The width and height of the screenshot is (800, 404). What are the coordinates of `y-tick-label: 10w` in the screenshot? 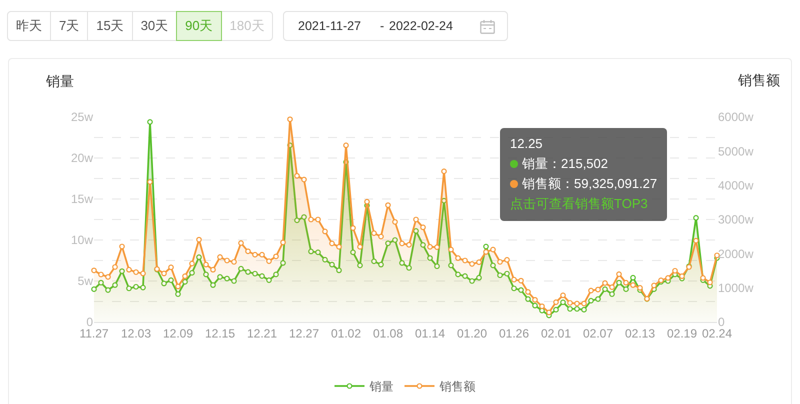 It's located at (82, 240).